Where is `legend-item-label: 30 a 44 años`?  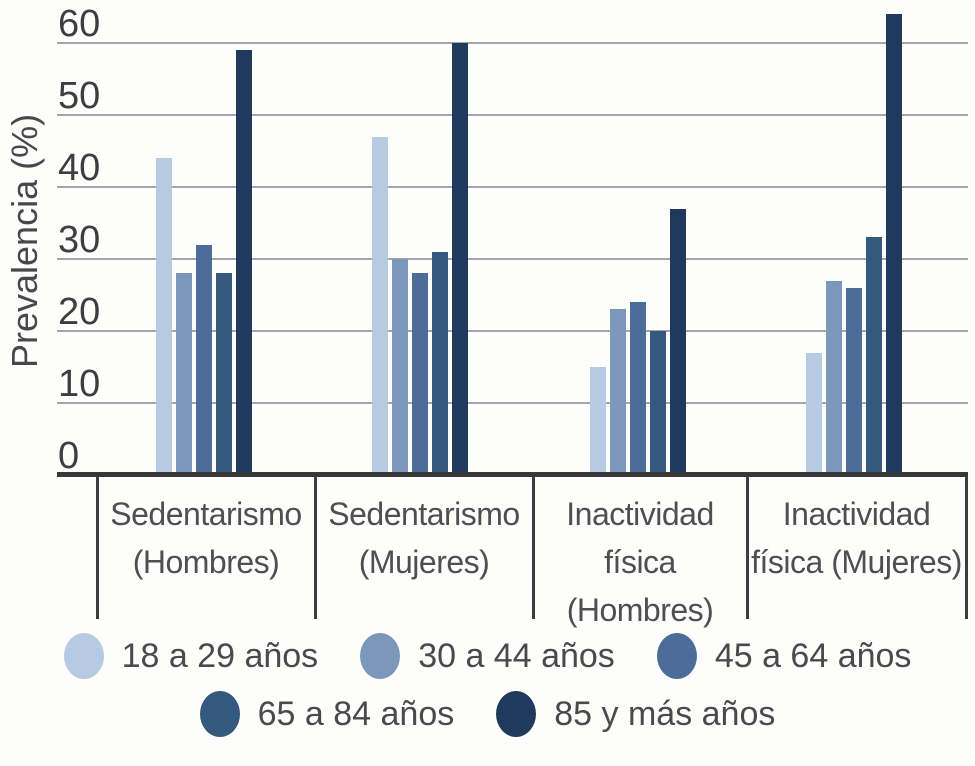 legend-item-label: 30 a 44 años is located at coordinates (516, 655).